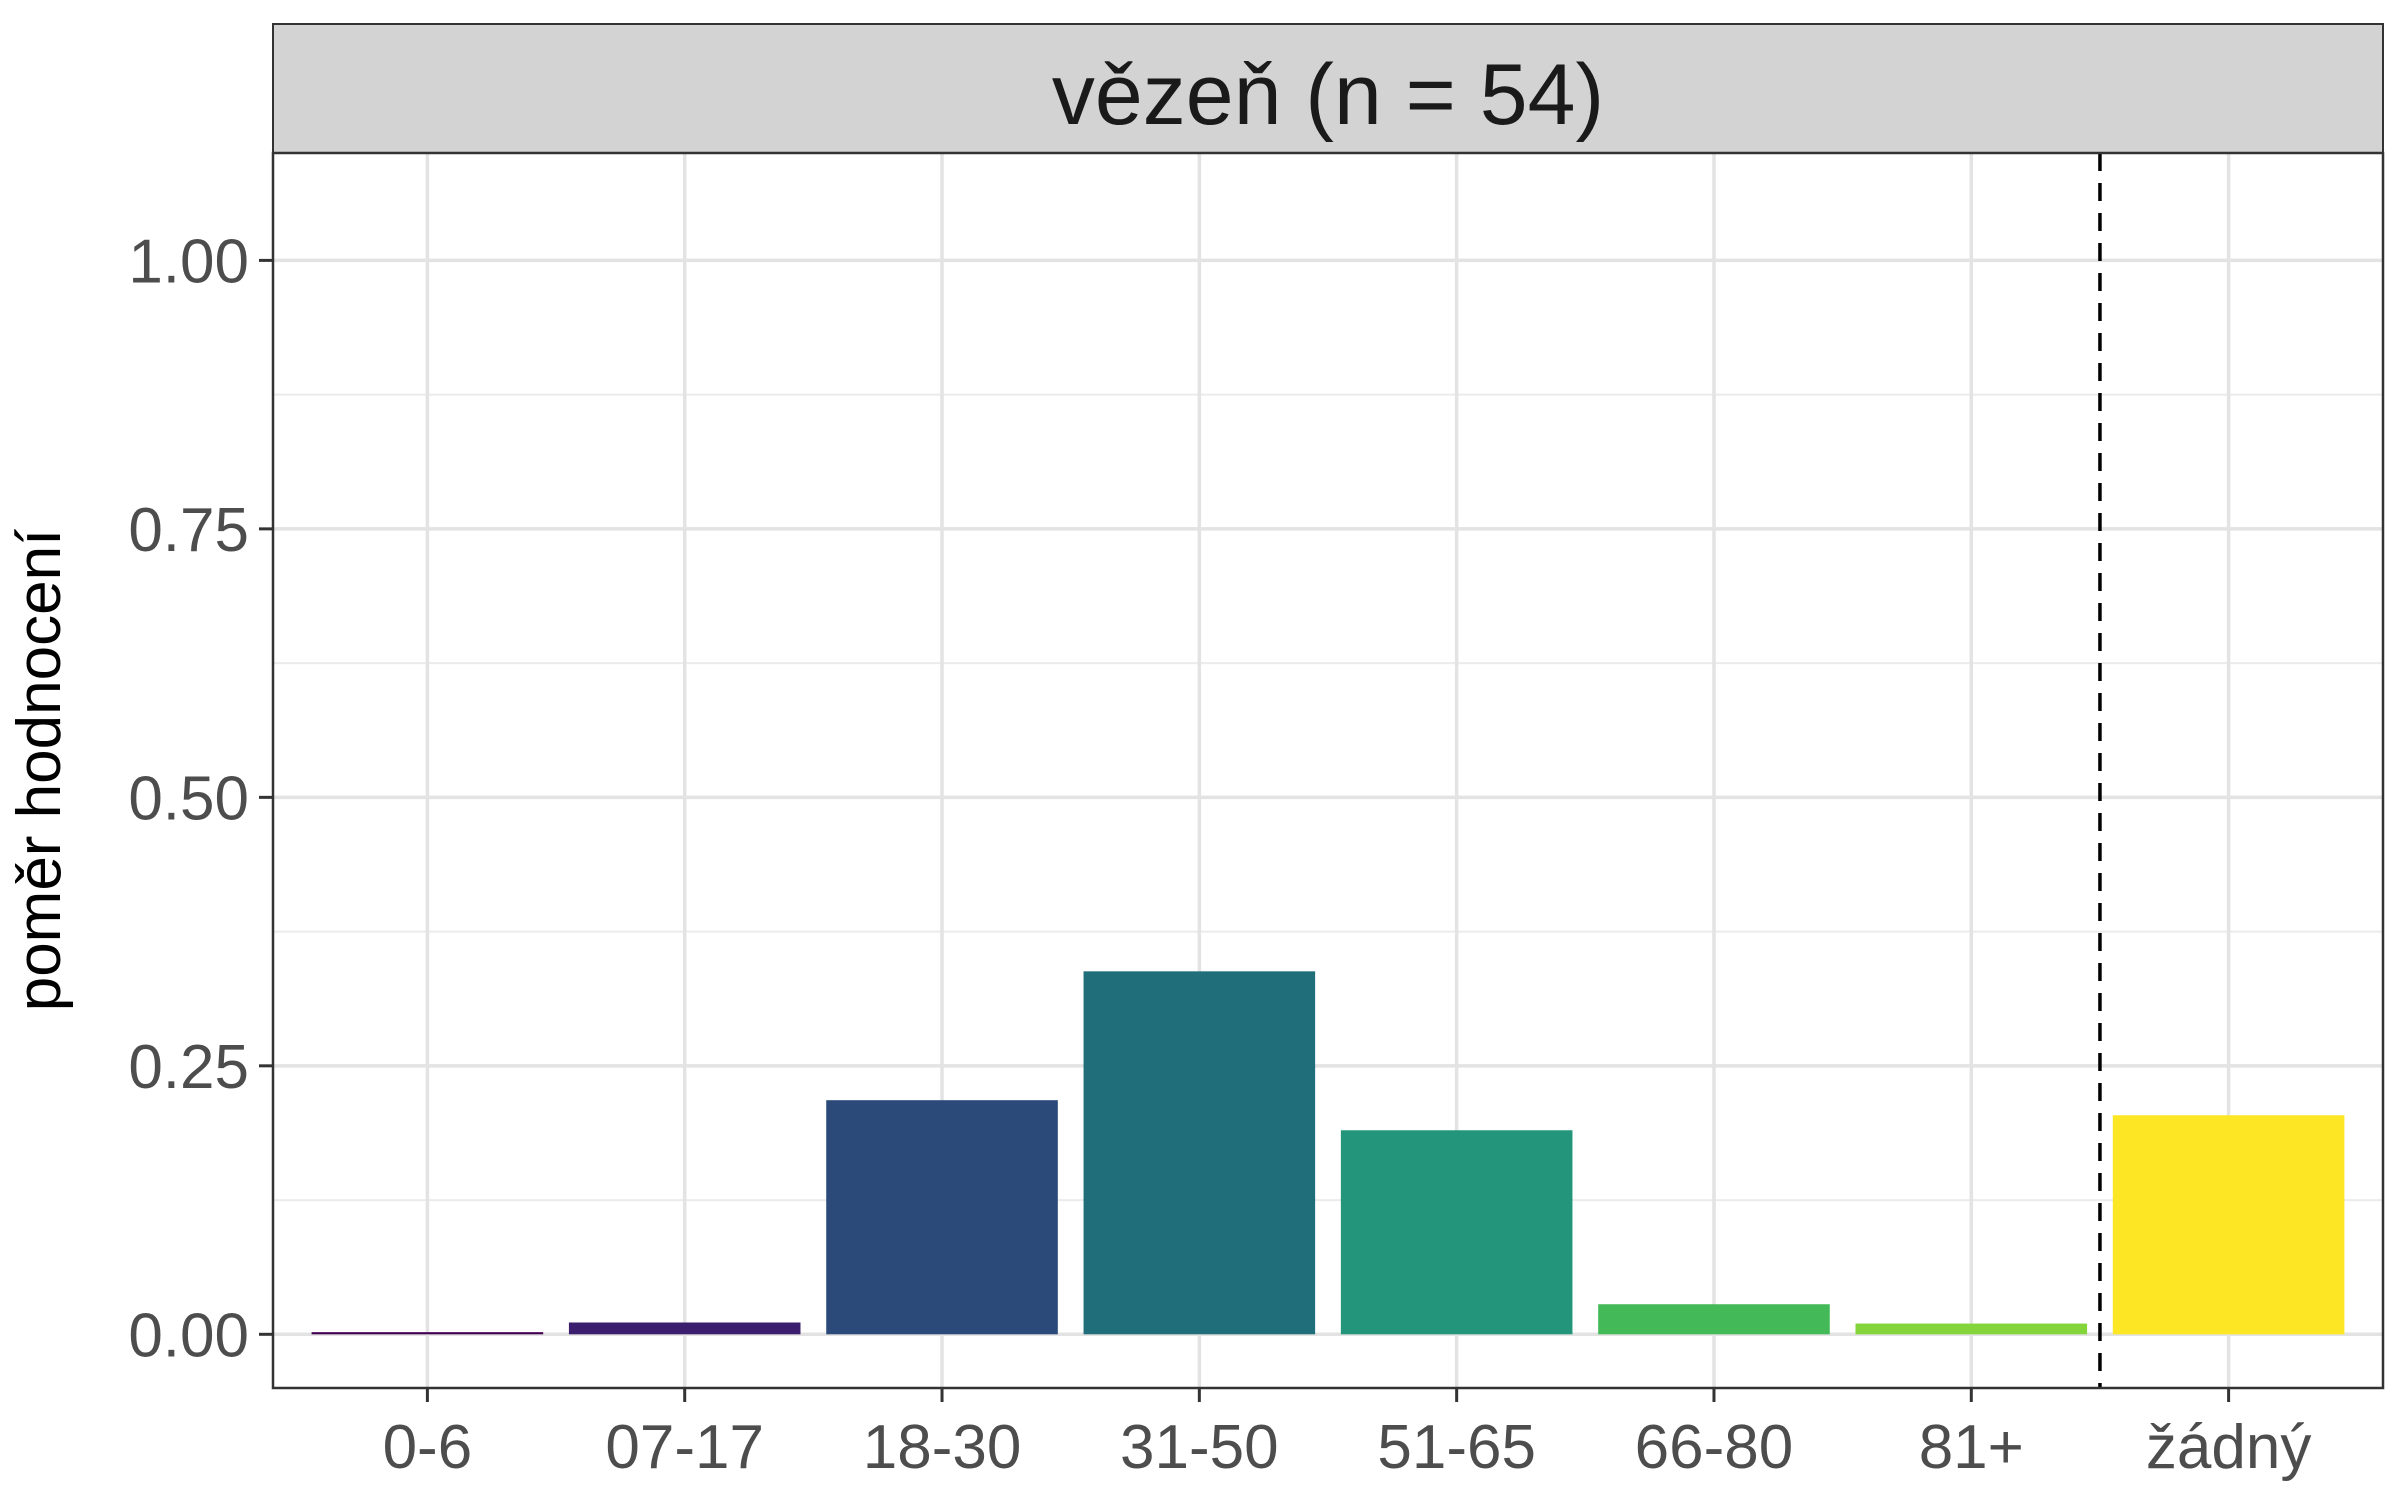 This screenshot has height=1500, width=2400. I want to click on x-tick-label: 0-6, so click(428, 1447).